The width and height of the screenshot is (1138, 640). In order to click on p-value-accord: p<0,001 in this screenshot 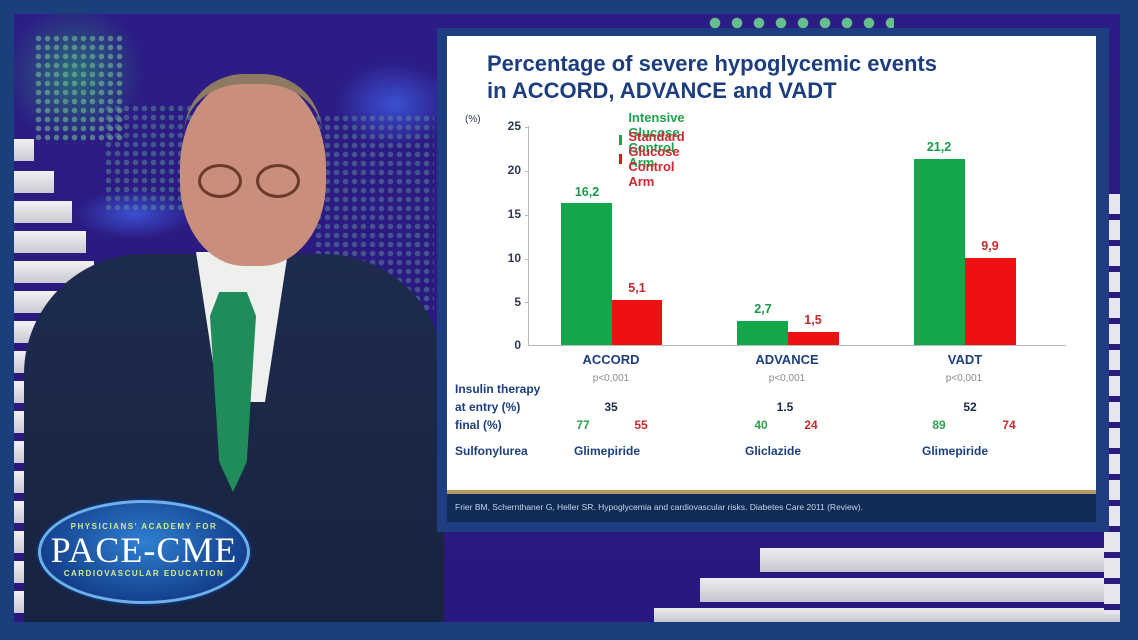, I will do `click(611, 378)`.